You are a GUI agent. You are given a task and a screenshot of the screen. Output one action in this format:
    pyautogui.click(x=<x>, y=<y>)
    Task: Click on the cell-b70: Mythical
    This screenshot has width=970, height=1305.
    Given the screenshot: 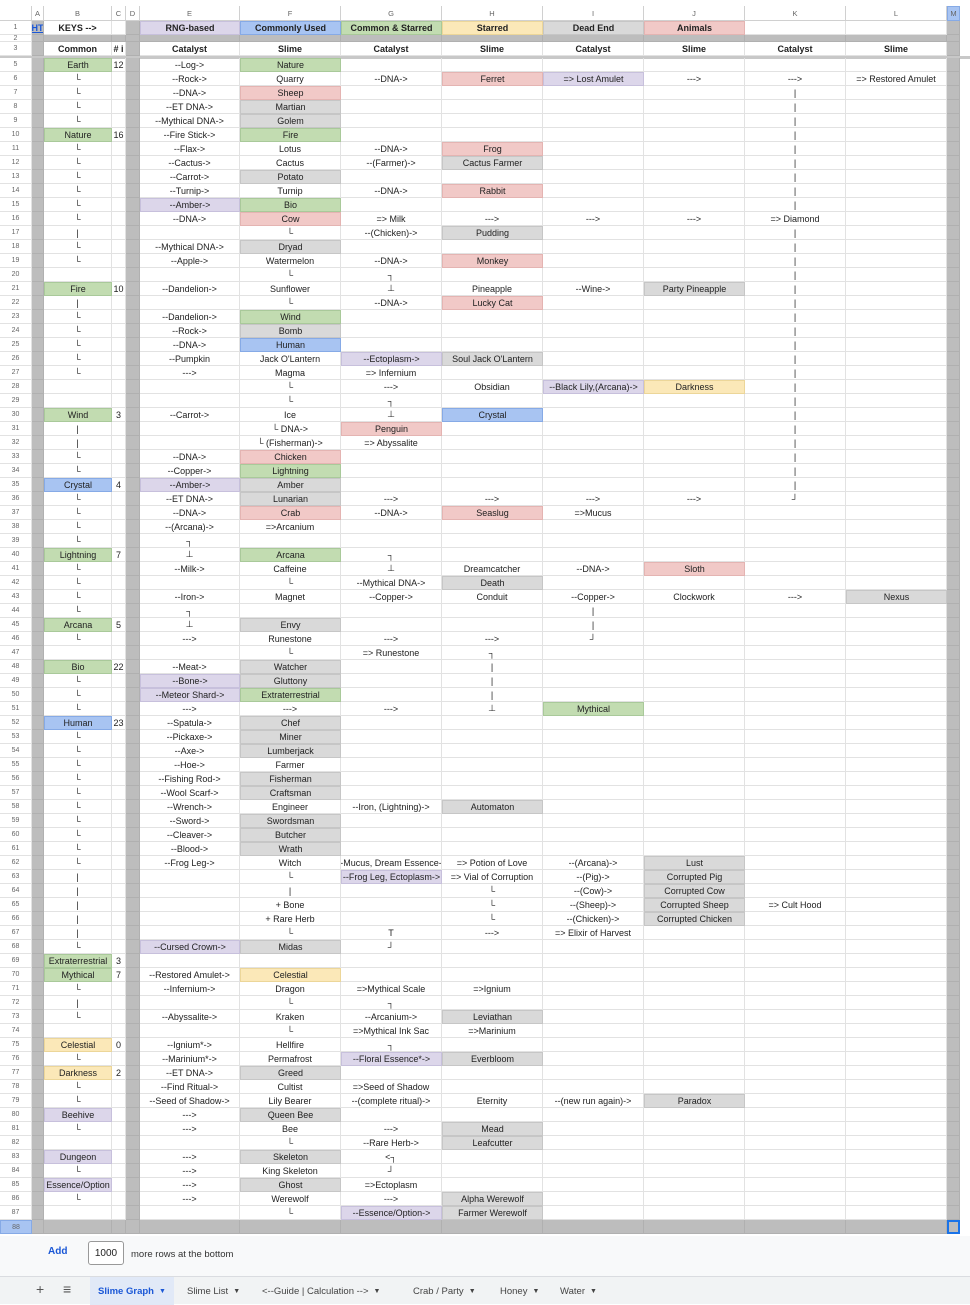 What is the action you would take?
    pyautogui.click(x=78, y=975)
    